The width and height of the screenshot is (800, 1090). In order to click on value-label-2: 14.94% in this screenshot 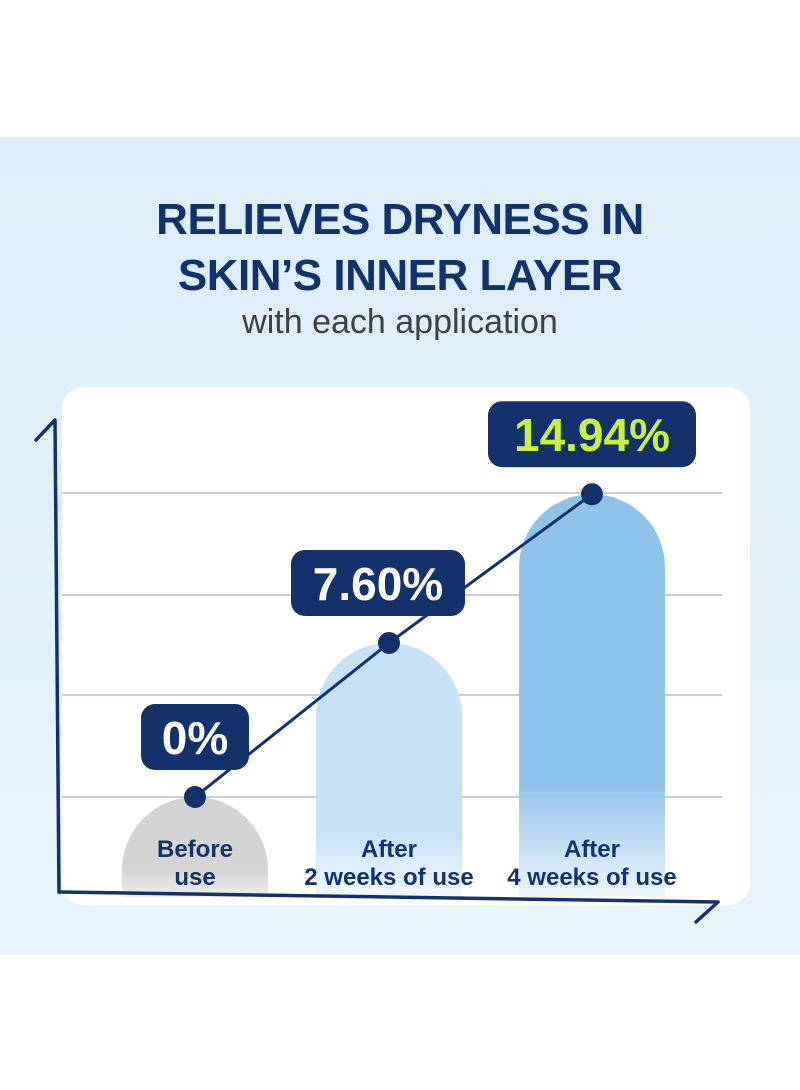, I will do `click(592, 435)`.